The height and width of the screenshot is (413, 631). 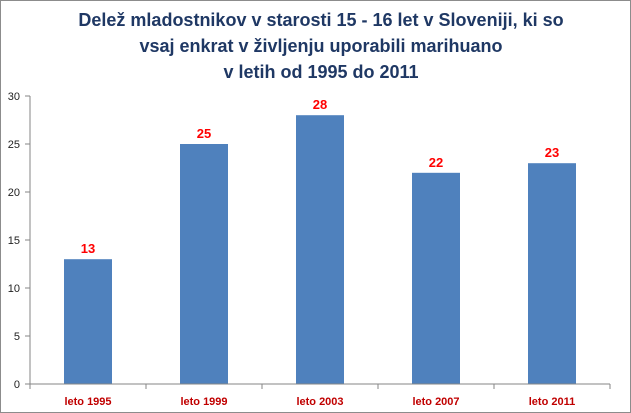 What do you see at coordinates (435, 402) in the screenshot?
I see `x-tick-label: leto 2007` at bounding box center [435, 402].